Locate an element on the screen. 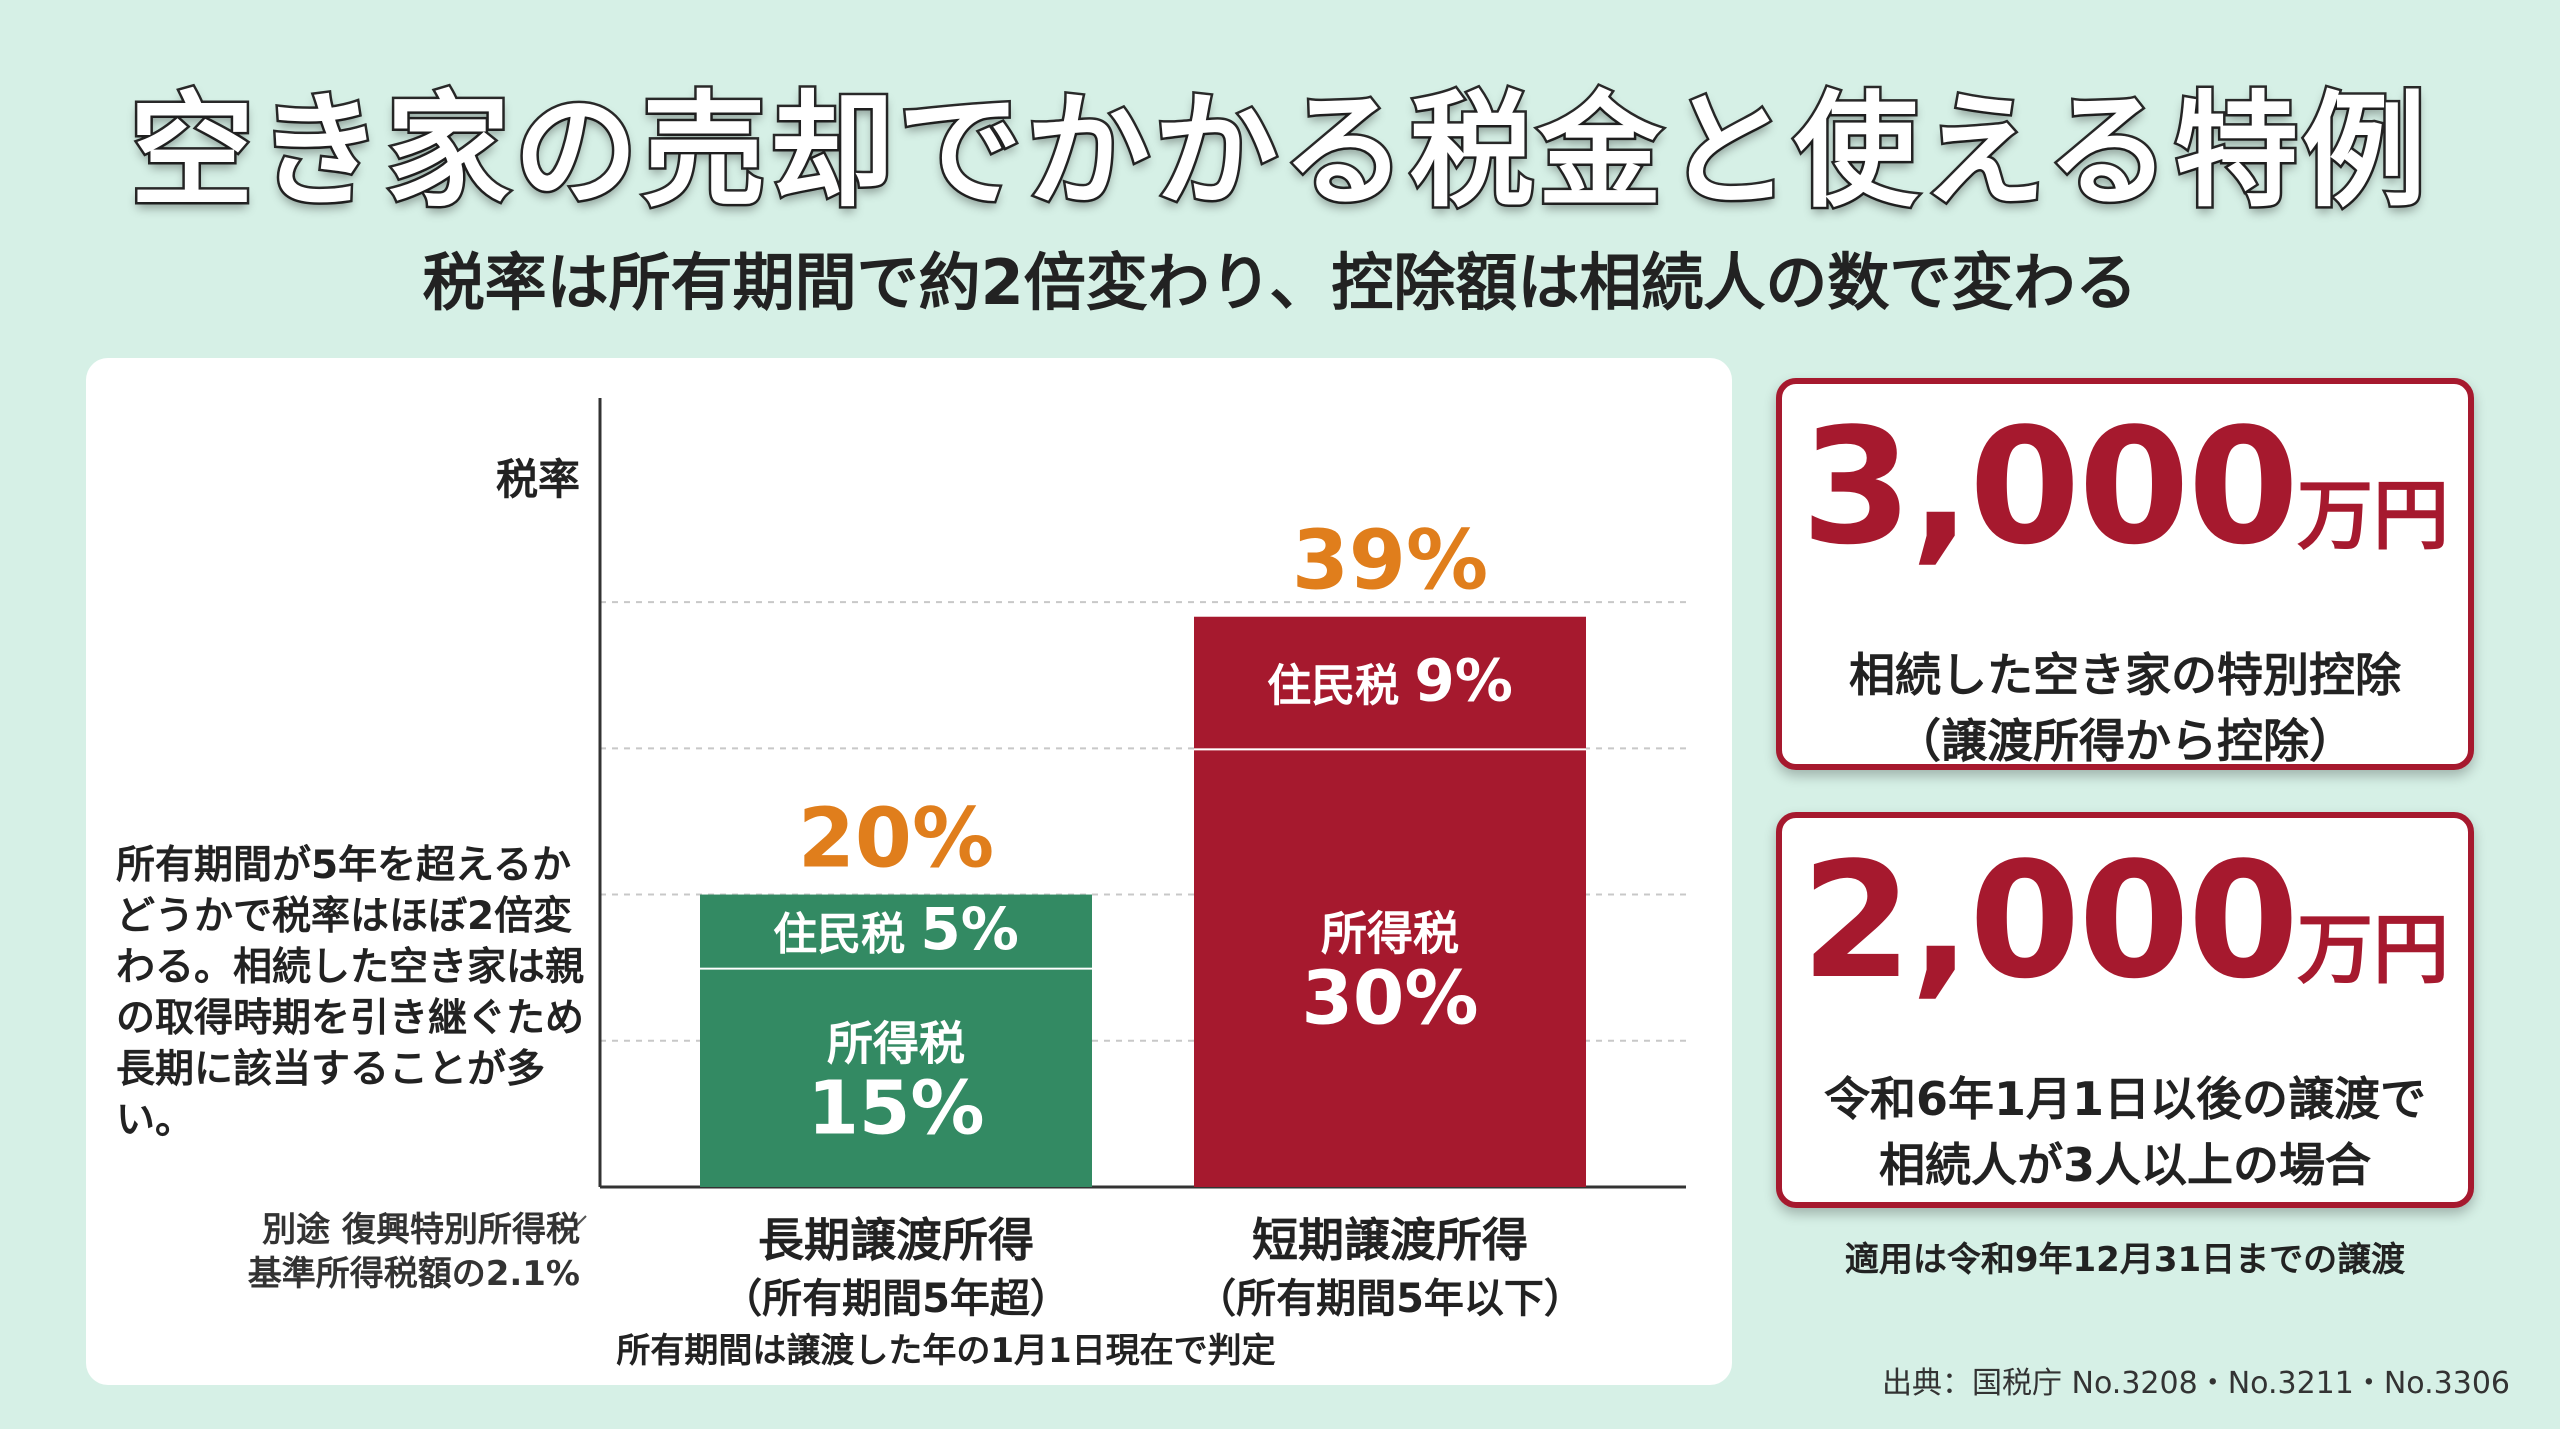 This screenshot has height=1429, width=2560. apply-period-note: 適用は令和9年12月31日までの譲渡 is located at coordinates (2125, 1260).